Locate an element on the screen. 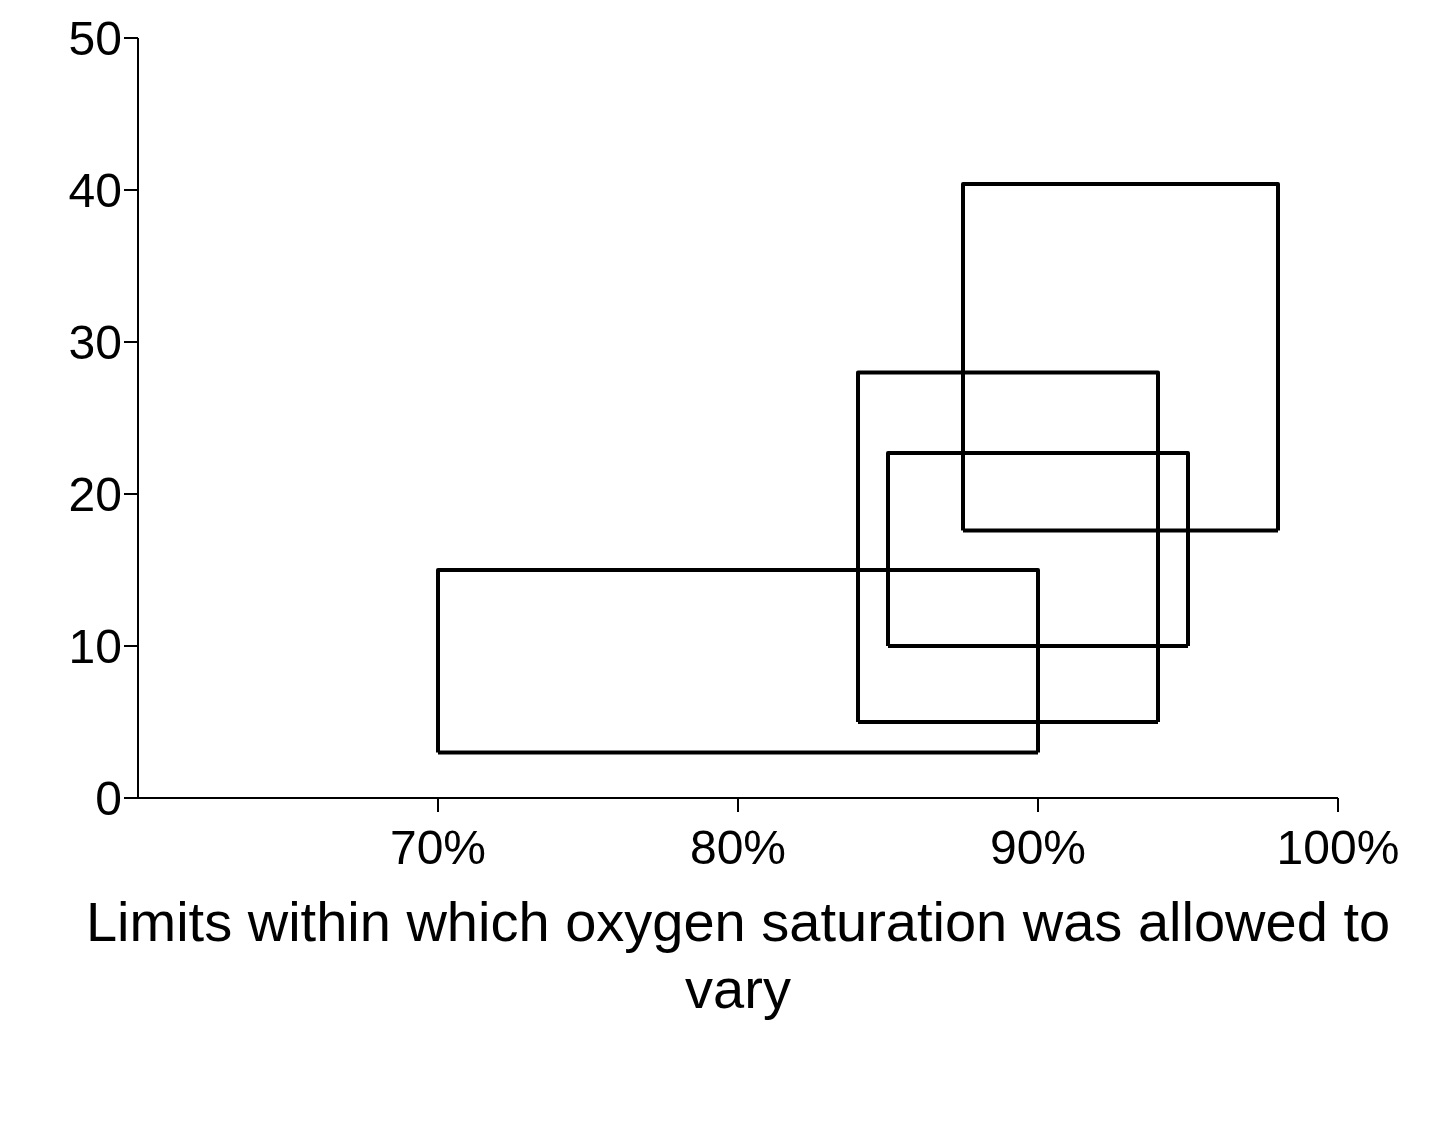  y-tick-label: 30 is located at coordinates (95, 343).